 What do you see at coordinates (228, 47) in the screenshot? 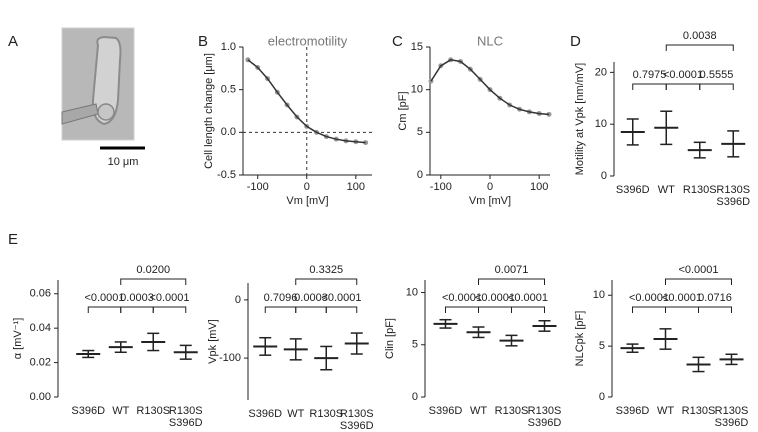
I see `y-tick-label: 1.0` at bounding box center [228, 47].